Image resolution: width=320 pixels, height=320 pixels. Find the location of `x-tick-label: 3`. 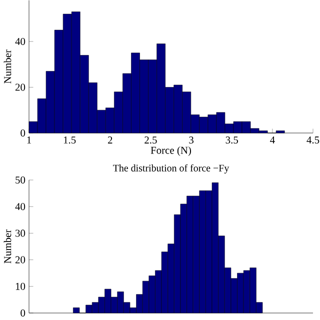

x-tick-label: 3 is located at coordinates (191, 140).